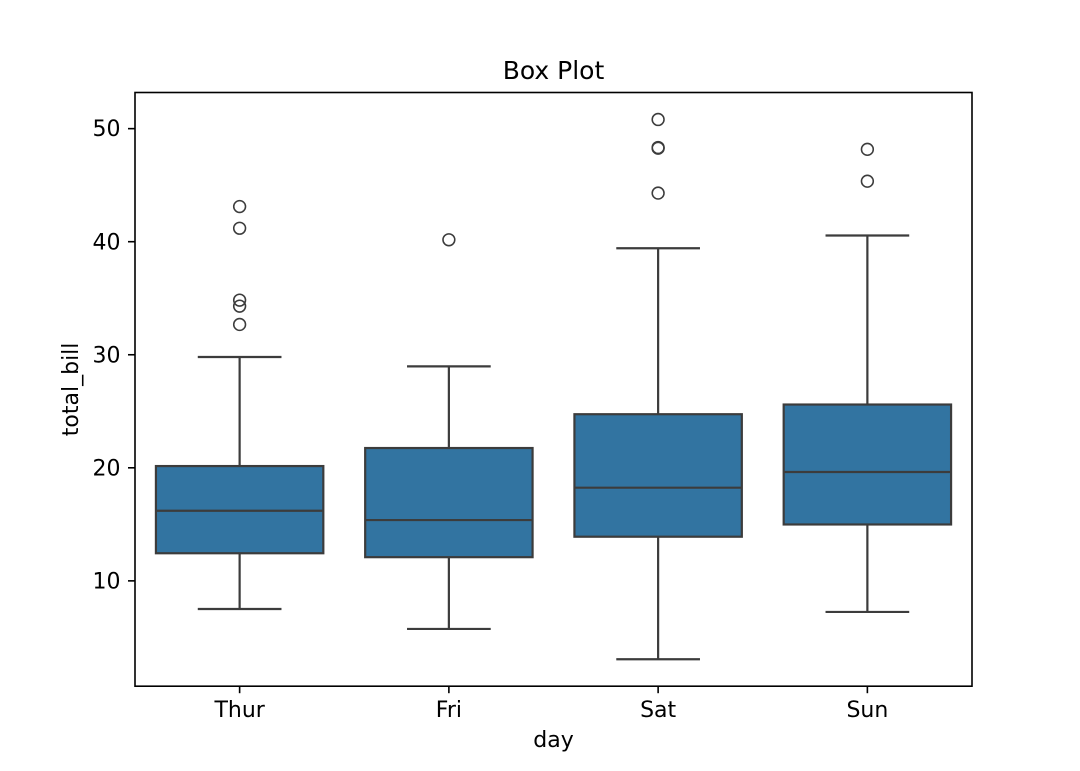  What do you see at coordinates (239, 710) in the screenshot?
I see `x-tick-label: Thur` at bounding box center [239, 710].